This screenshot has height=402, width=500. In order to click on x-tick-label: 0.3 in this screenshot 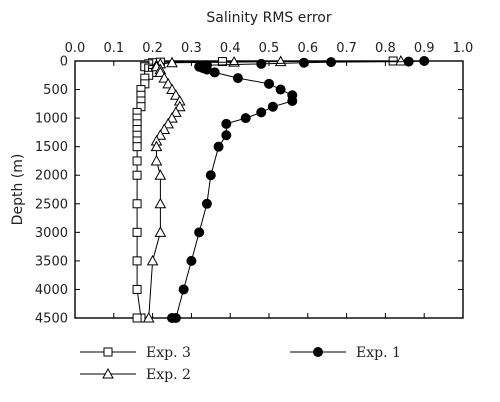, I will do `click(191, 48)`.